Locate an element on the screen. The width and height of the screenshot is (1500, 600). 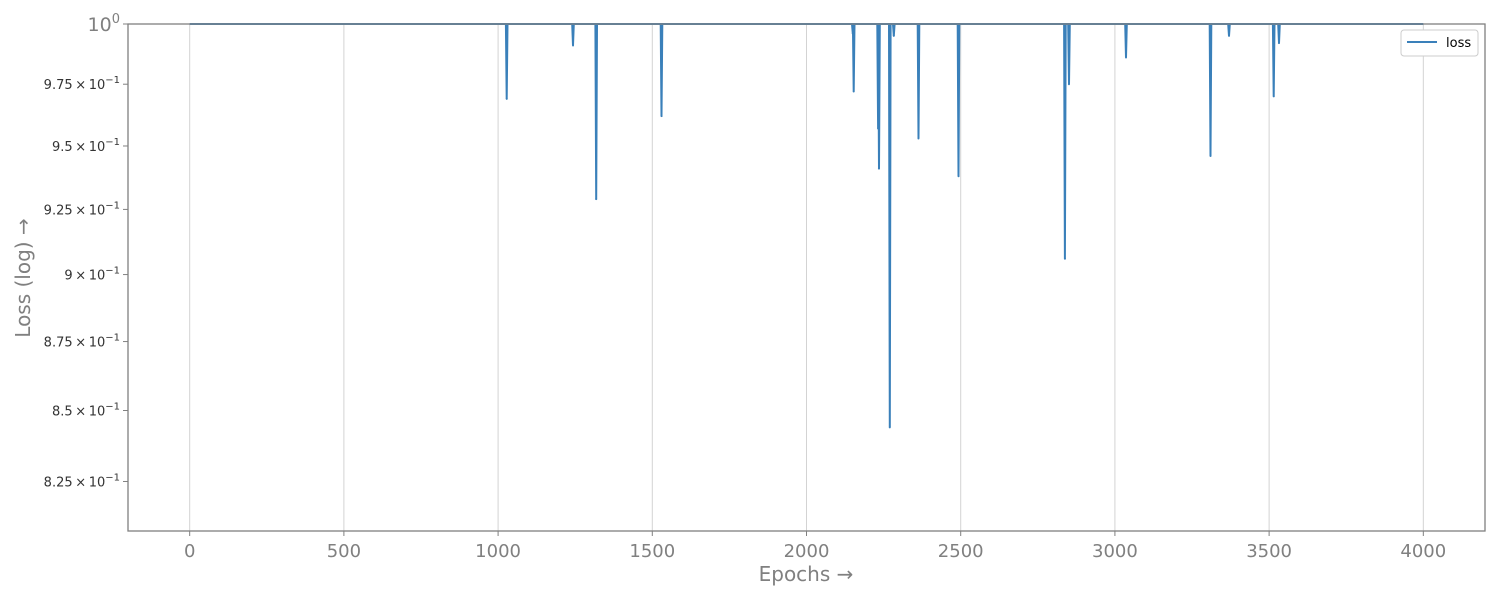
legend: loss is located at coordinates (1439, 43).